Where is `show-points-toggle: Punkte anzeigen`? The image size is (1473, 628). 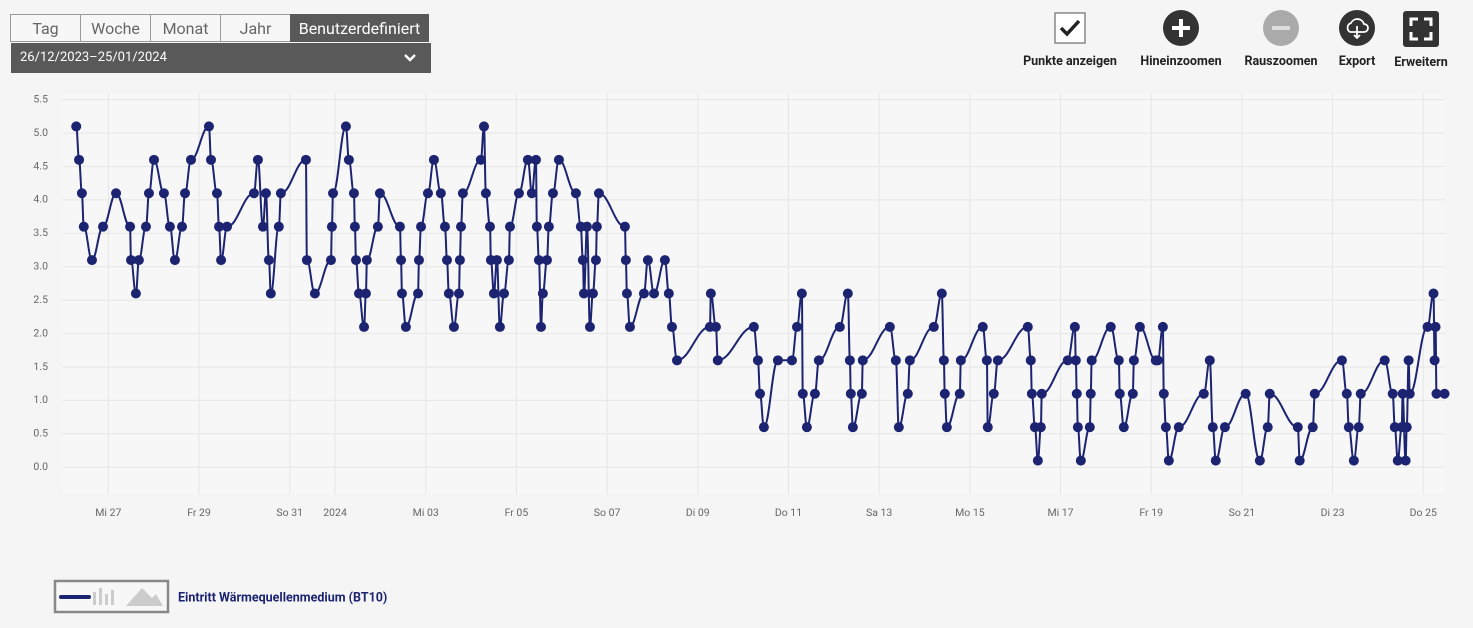
show-points-toggle: Punkte anzeigen is located at coordinates (1070, 40).